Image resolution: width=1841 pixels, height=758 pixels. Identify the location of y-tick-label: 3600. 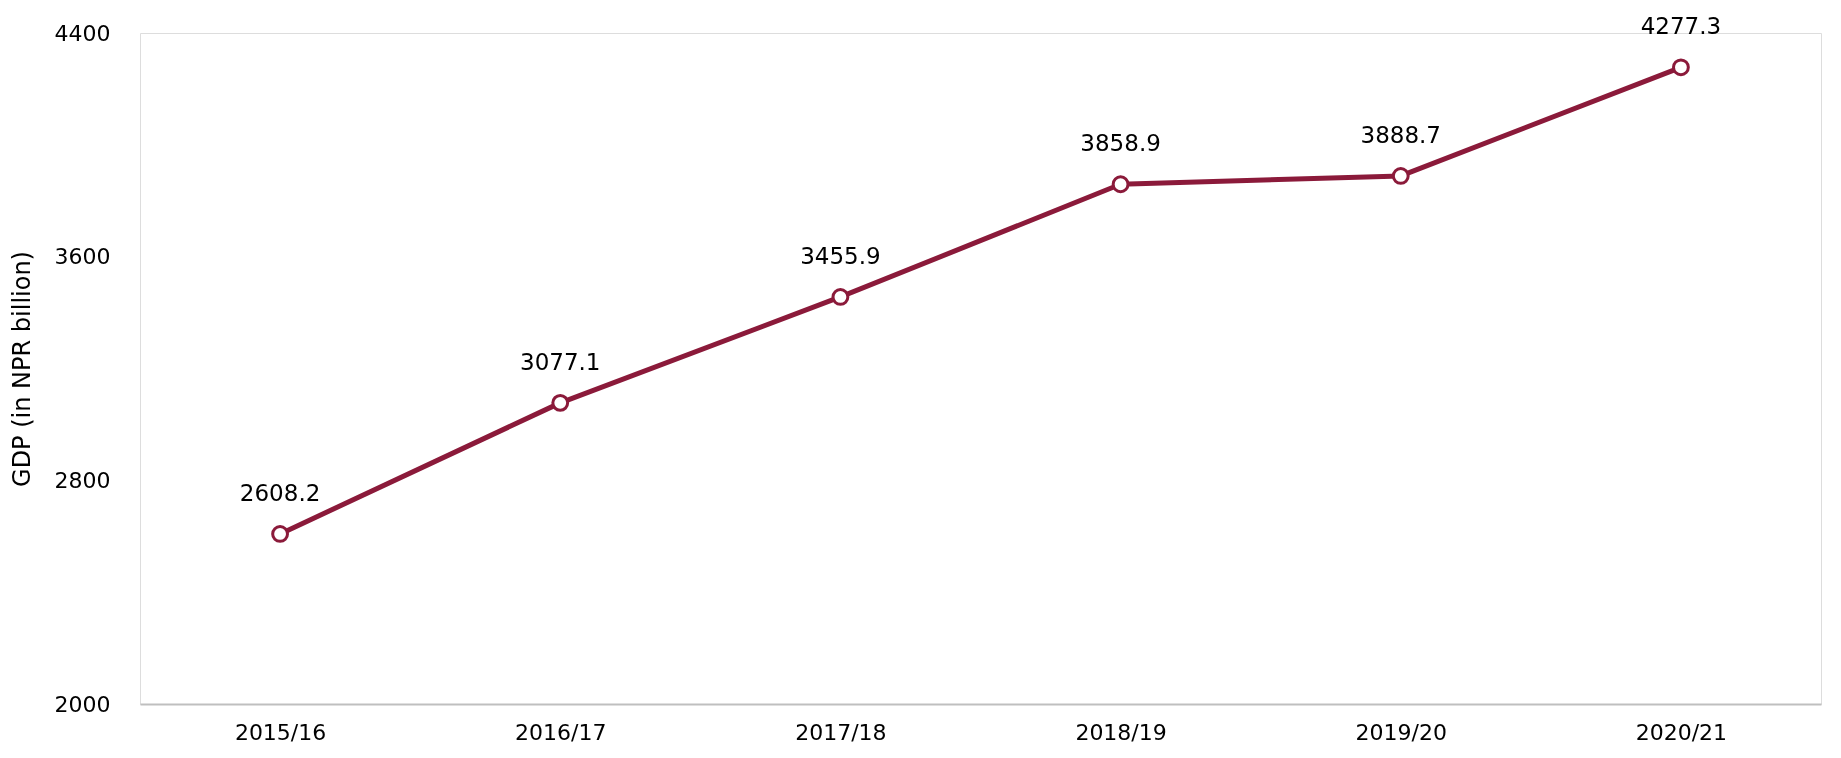
(82, 257).